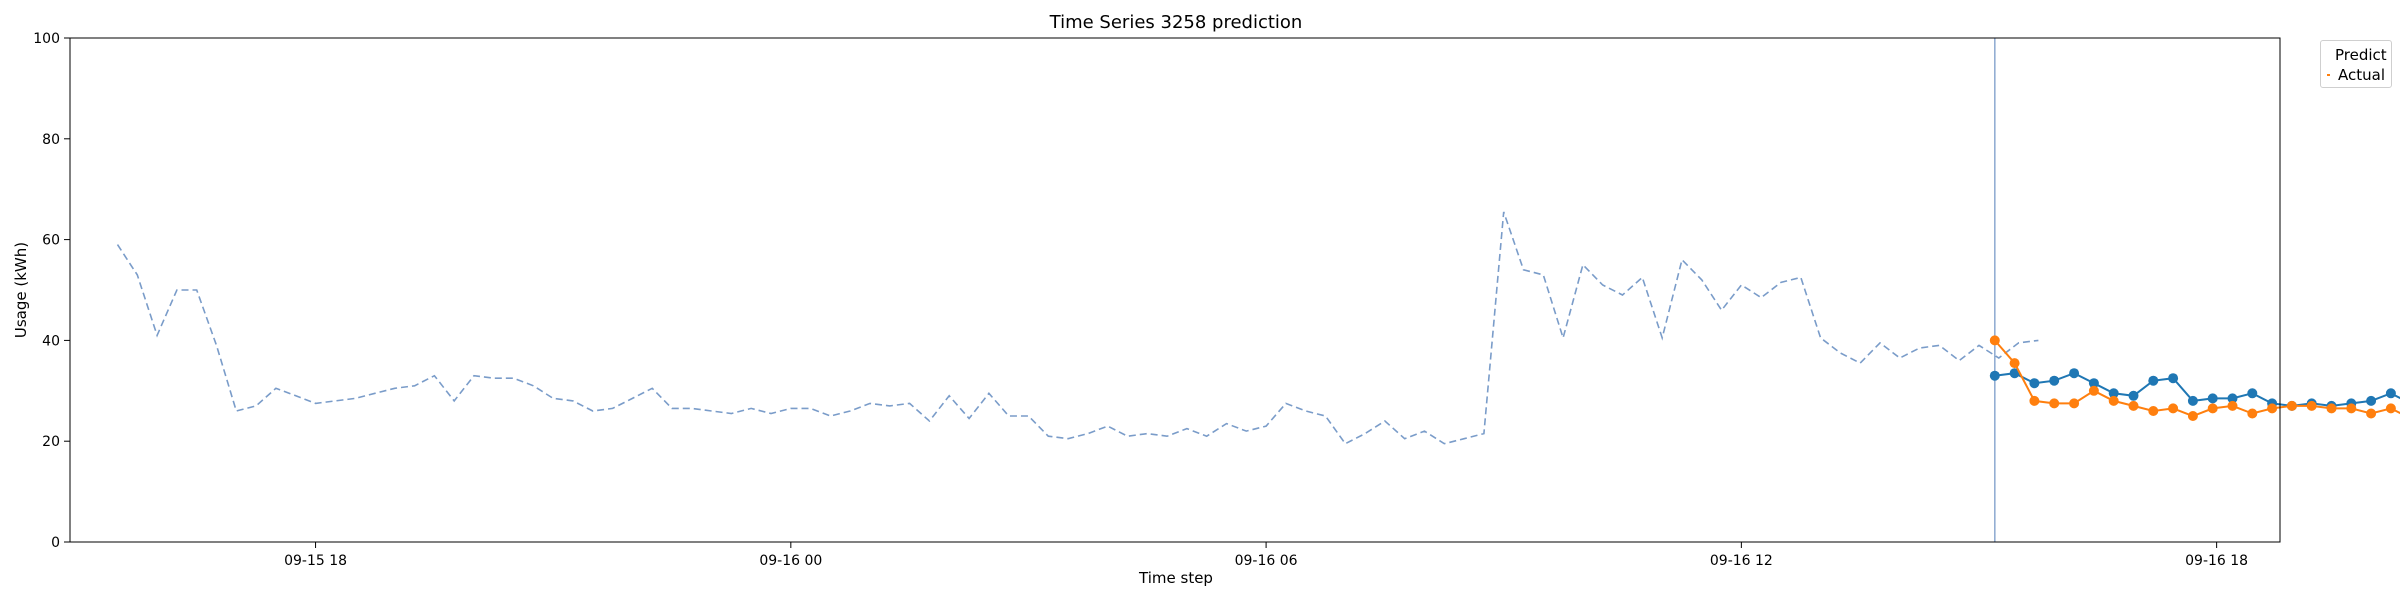  Describe the element at coordinates (51, 341) in the screenshot. I see `y-tick-label: 40` at that location.